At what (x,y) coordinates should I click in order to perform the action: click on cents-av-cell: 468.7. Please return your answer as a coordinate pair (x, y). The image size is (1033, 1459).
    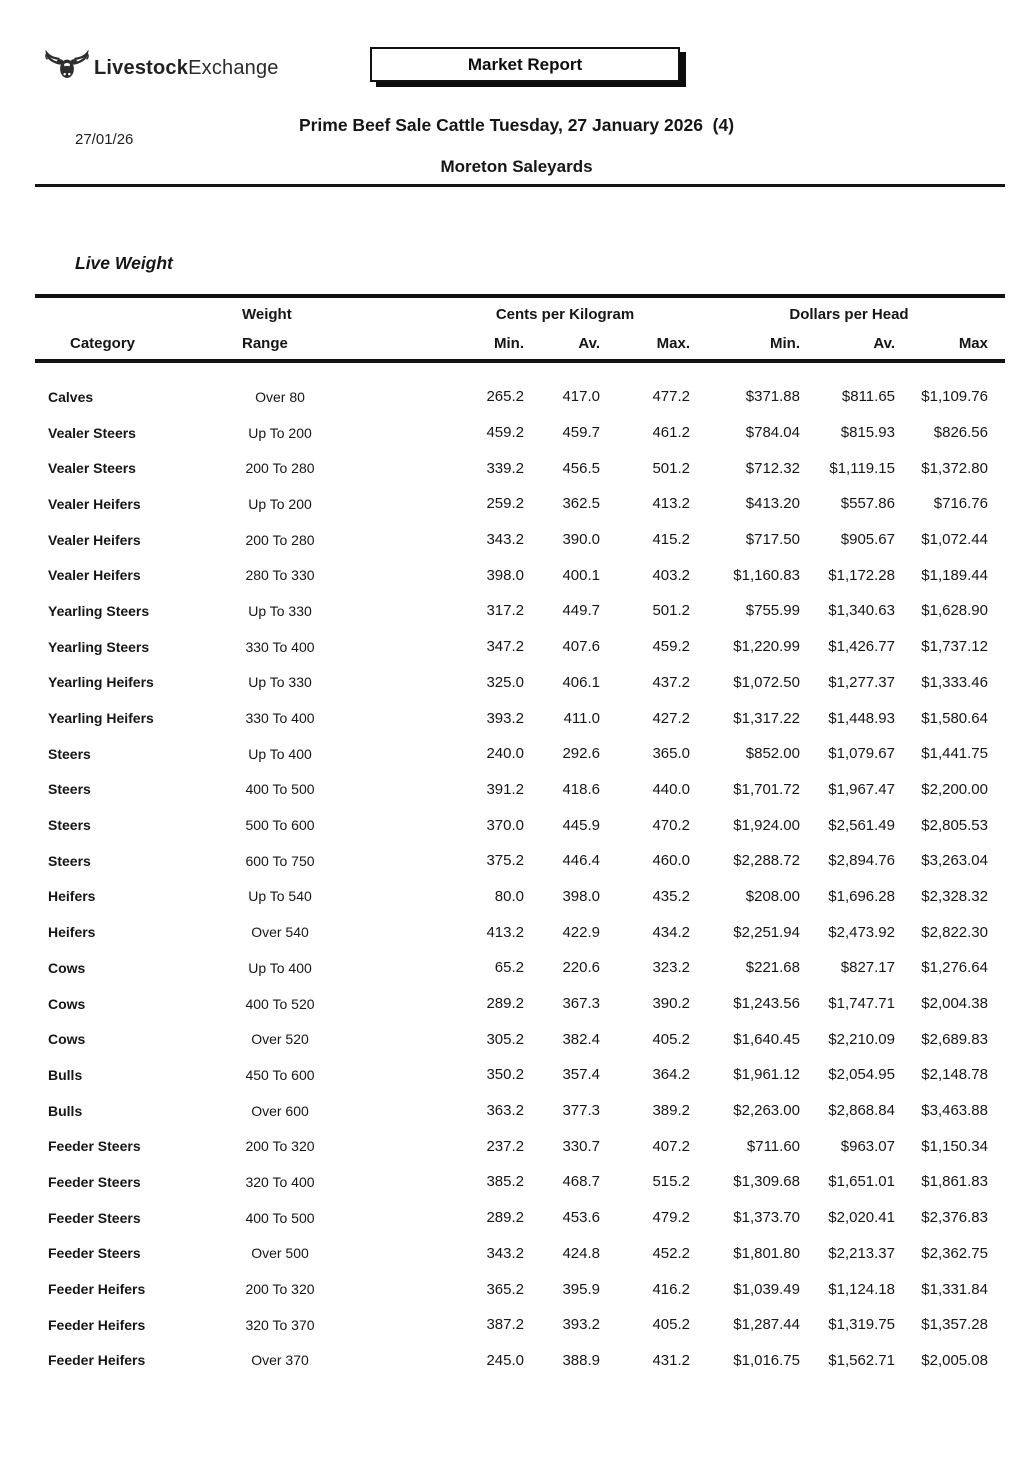
    Looking at the image, I should click on (581, 1182).